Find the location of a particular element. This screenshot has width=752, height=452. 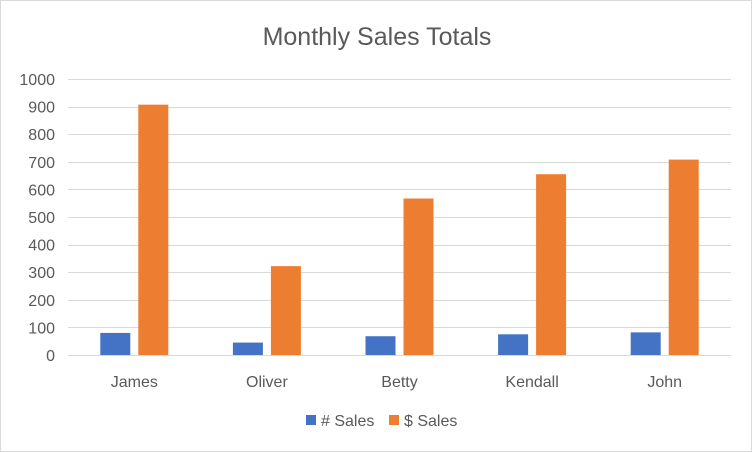

x-tick-label: Betty is located at coordinates (399, 382).